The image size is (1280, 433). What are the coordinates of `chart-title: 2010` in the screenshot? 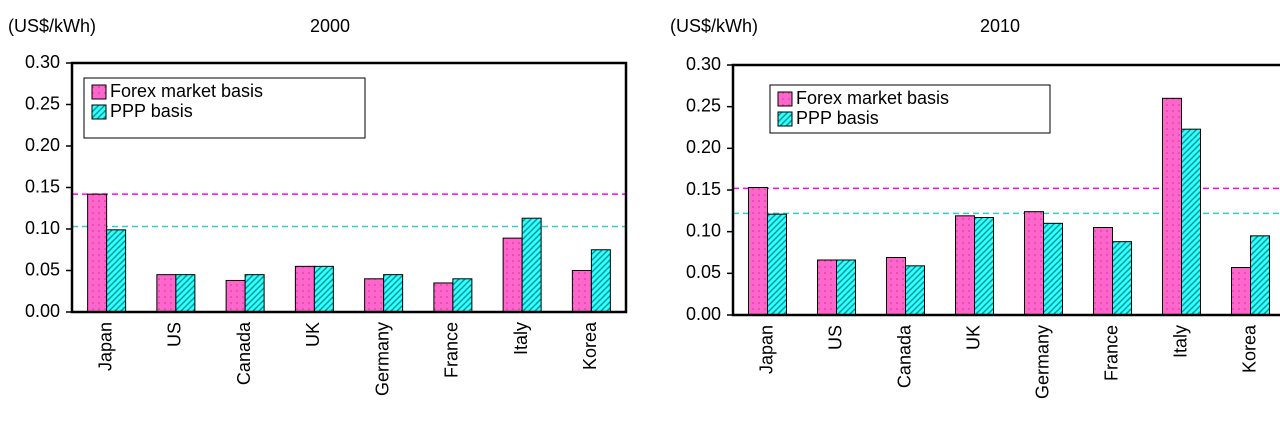 It's located at (1000, 26).